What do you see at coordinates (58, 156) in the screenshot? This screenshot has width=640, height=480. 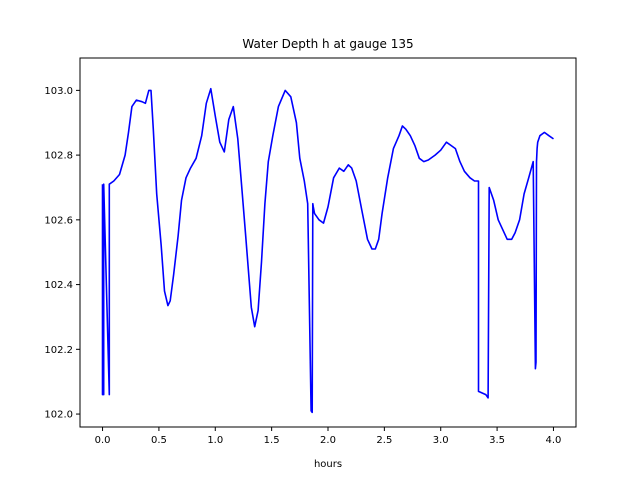 I see `y-tick-label: 102.8` at bounding box center [58, 156].